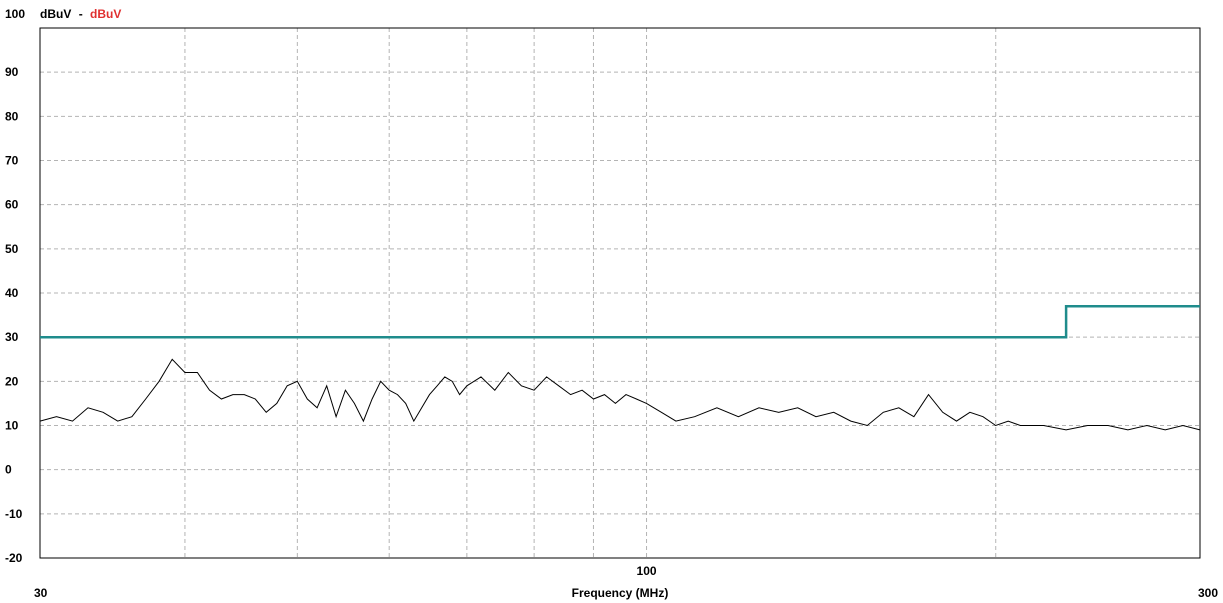 This screenshot has width=1223, height=603. I want to click on y-tick-label: 90, so click(12, 72).